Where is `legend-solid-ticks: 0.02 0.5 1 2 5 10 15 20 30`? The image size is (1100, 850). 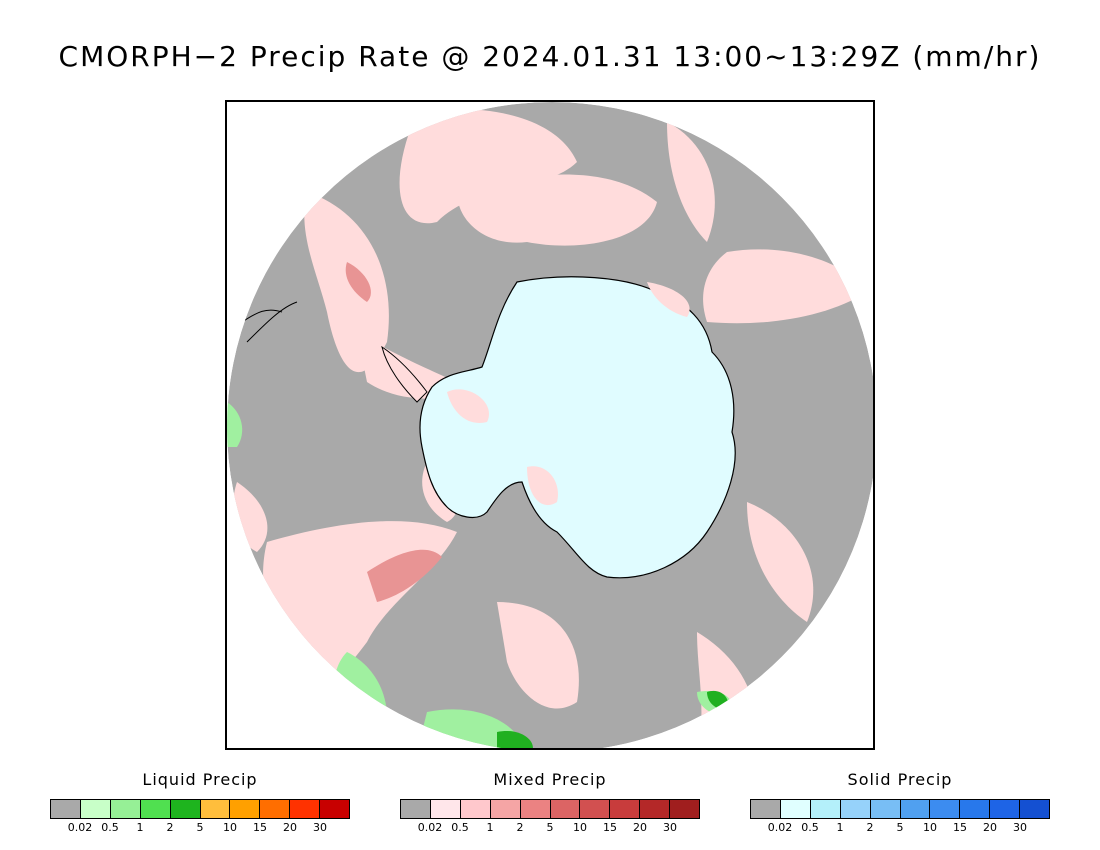
legend-solid-ticks: 0.02 0.5 1 2 5 10 15 20 30 is located at coordinates (900, 826).